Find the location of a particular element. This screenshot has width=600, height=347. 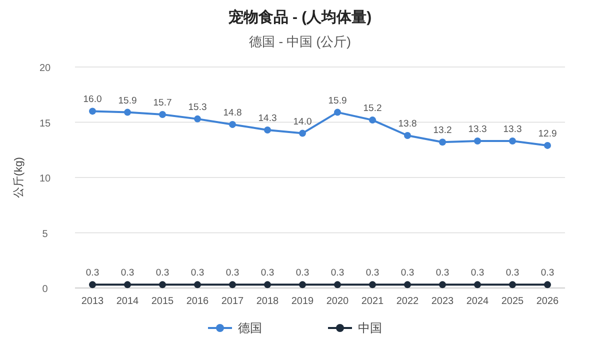

data-label: 14.0 is located at coordinates (302, 122).